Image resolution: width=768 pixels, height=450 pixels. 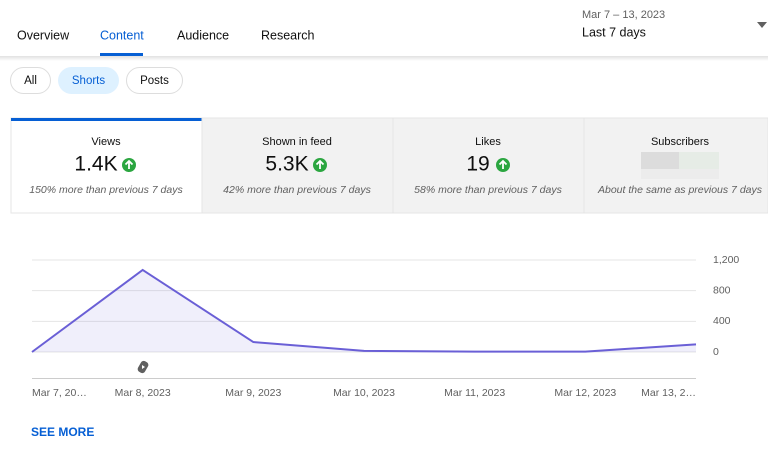 What do you see at coordinates (203, 35) in the screenshot?
I see `tab: Audience` at bounding box center [203, 35].